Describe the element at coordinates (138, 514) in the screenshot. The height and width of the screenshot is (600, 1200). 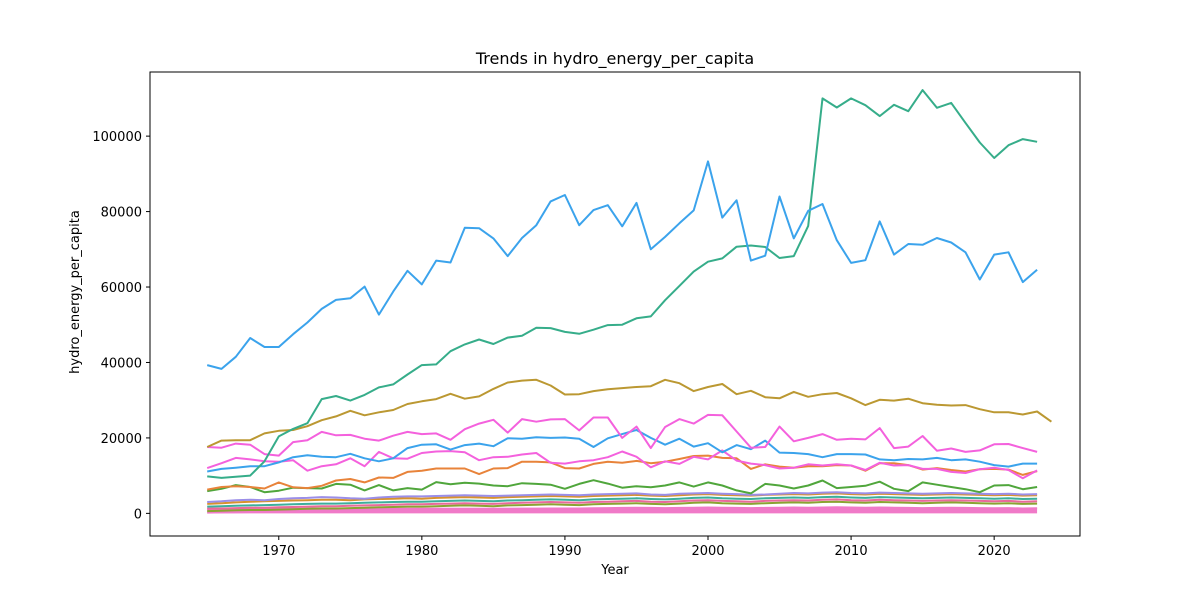
I see `y-tick-label: 0` at that location.